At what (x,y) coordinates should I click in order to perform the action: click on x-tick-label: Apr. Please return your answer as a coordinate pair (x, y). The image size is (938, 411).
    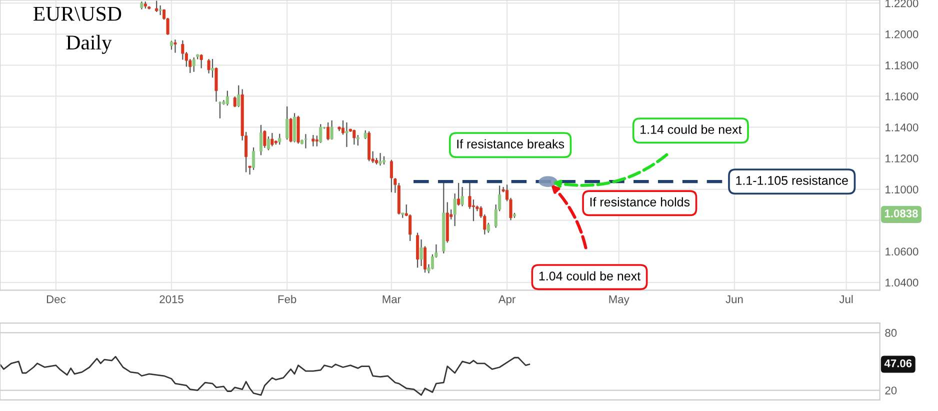
    Looking at the image, I should click on (507, 300).